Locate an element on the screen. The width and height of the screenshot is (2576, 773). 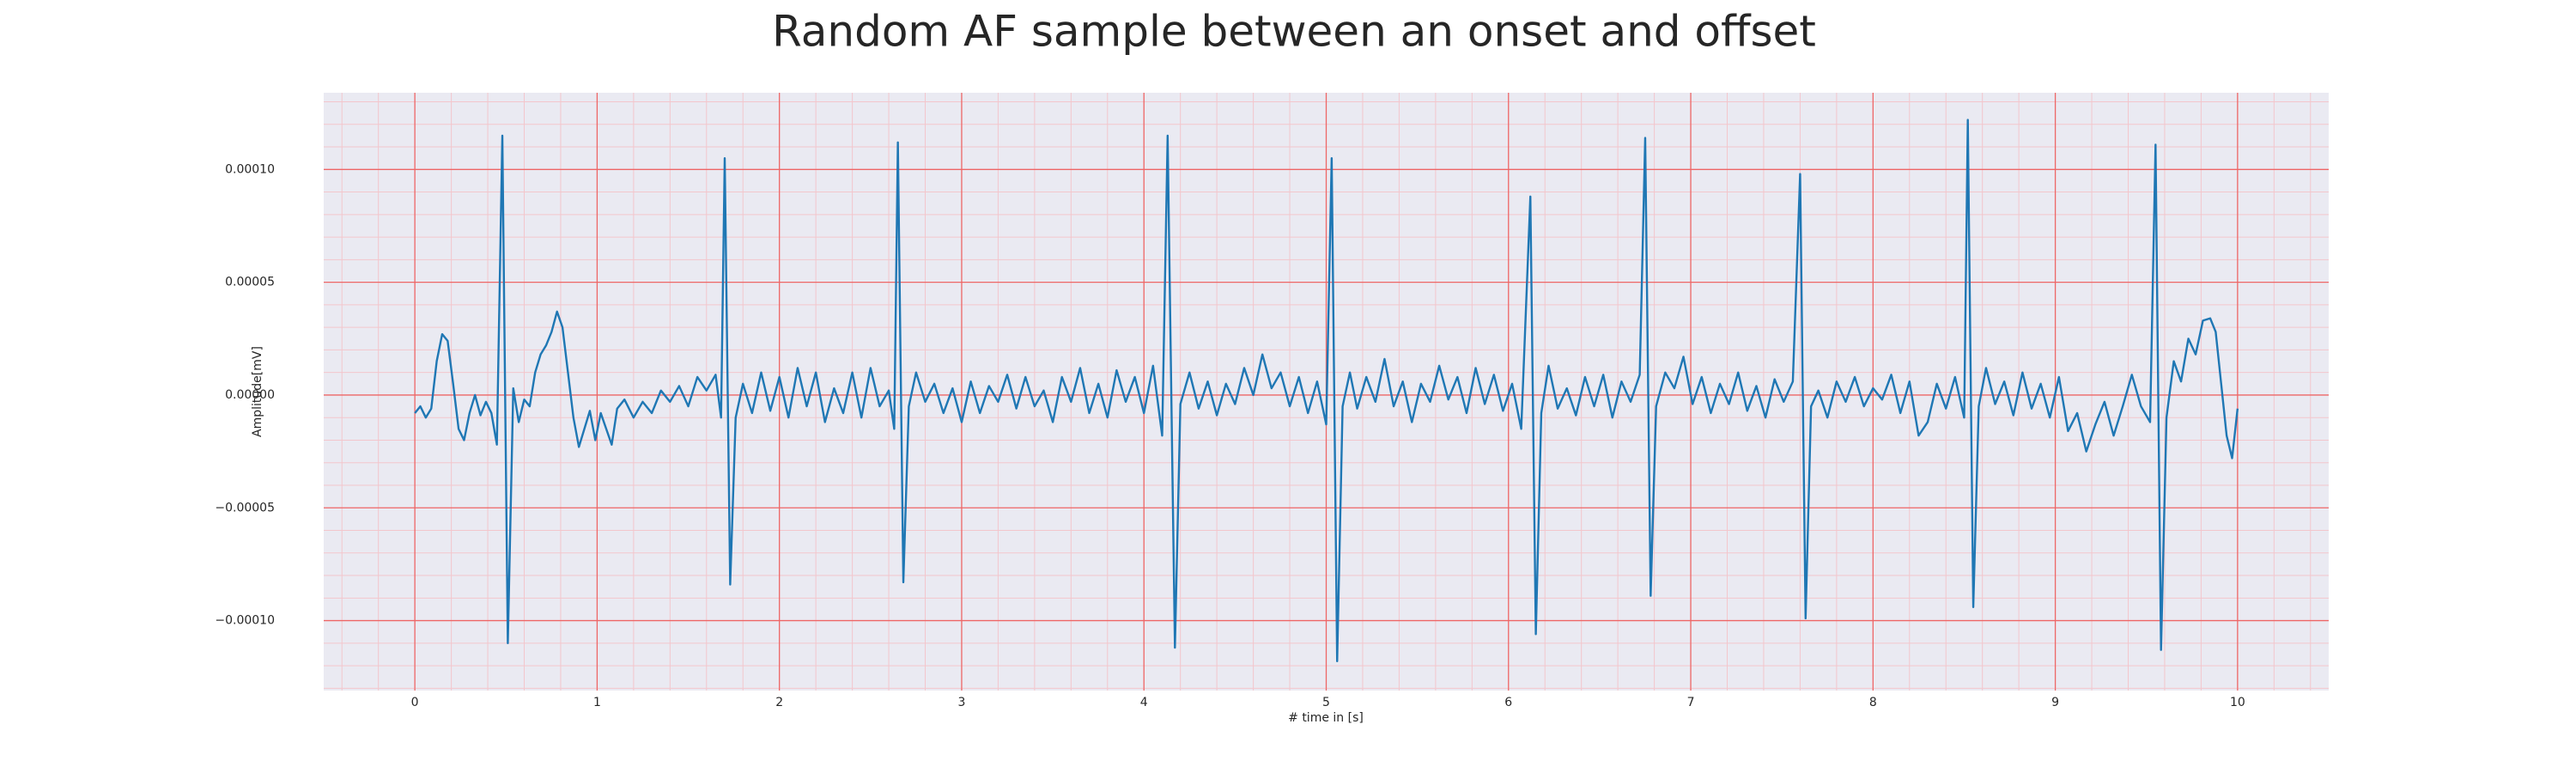
x-tick-label: 8 is located at coordinates (1873, 702).